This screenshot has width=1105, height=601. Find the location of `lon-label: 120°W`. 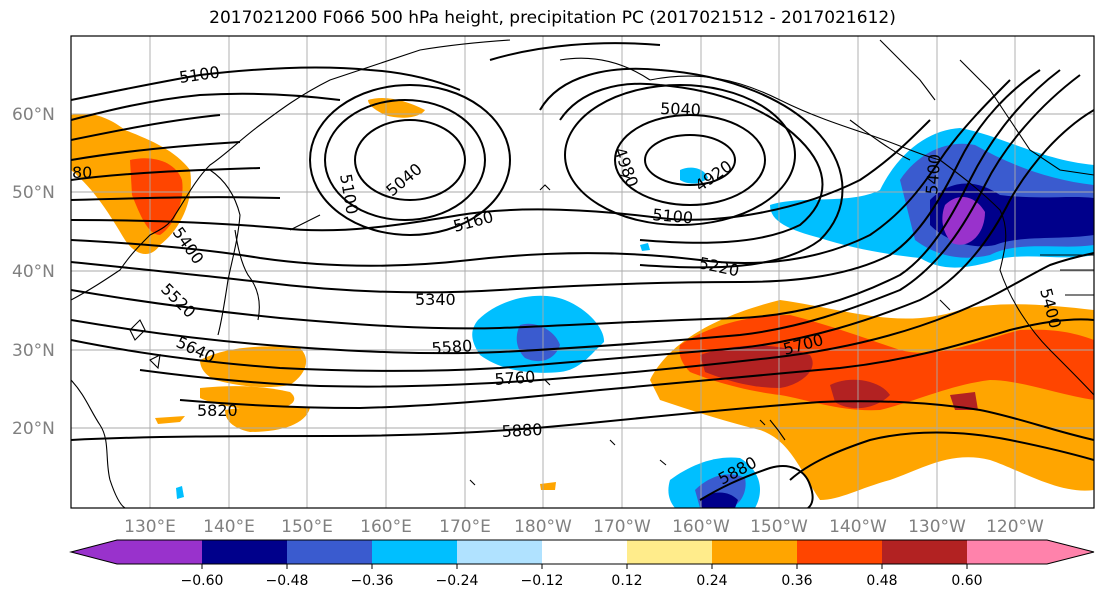

lon-label: 120°W is located at coordinates (1015, 527).